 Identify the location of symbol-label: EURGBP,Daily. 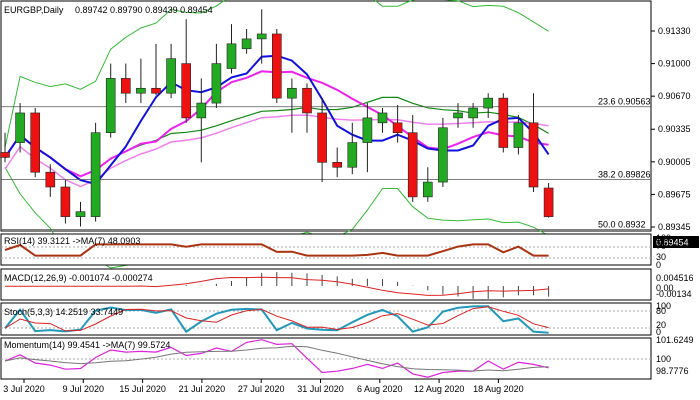
(34, 10).